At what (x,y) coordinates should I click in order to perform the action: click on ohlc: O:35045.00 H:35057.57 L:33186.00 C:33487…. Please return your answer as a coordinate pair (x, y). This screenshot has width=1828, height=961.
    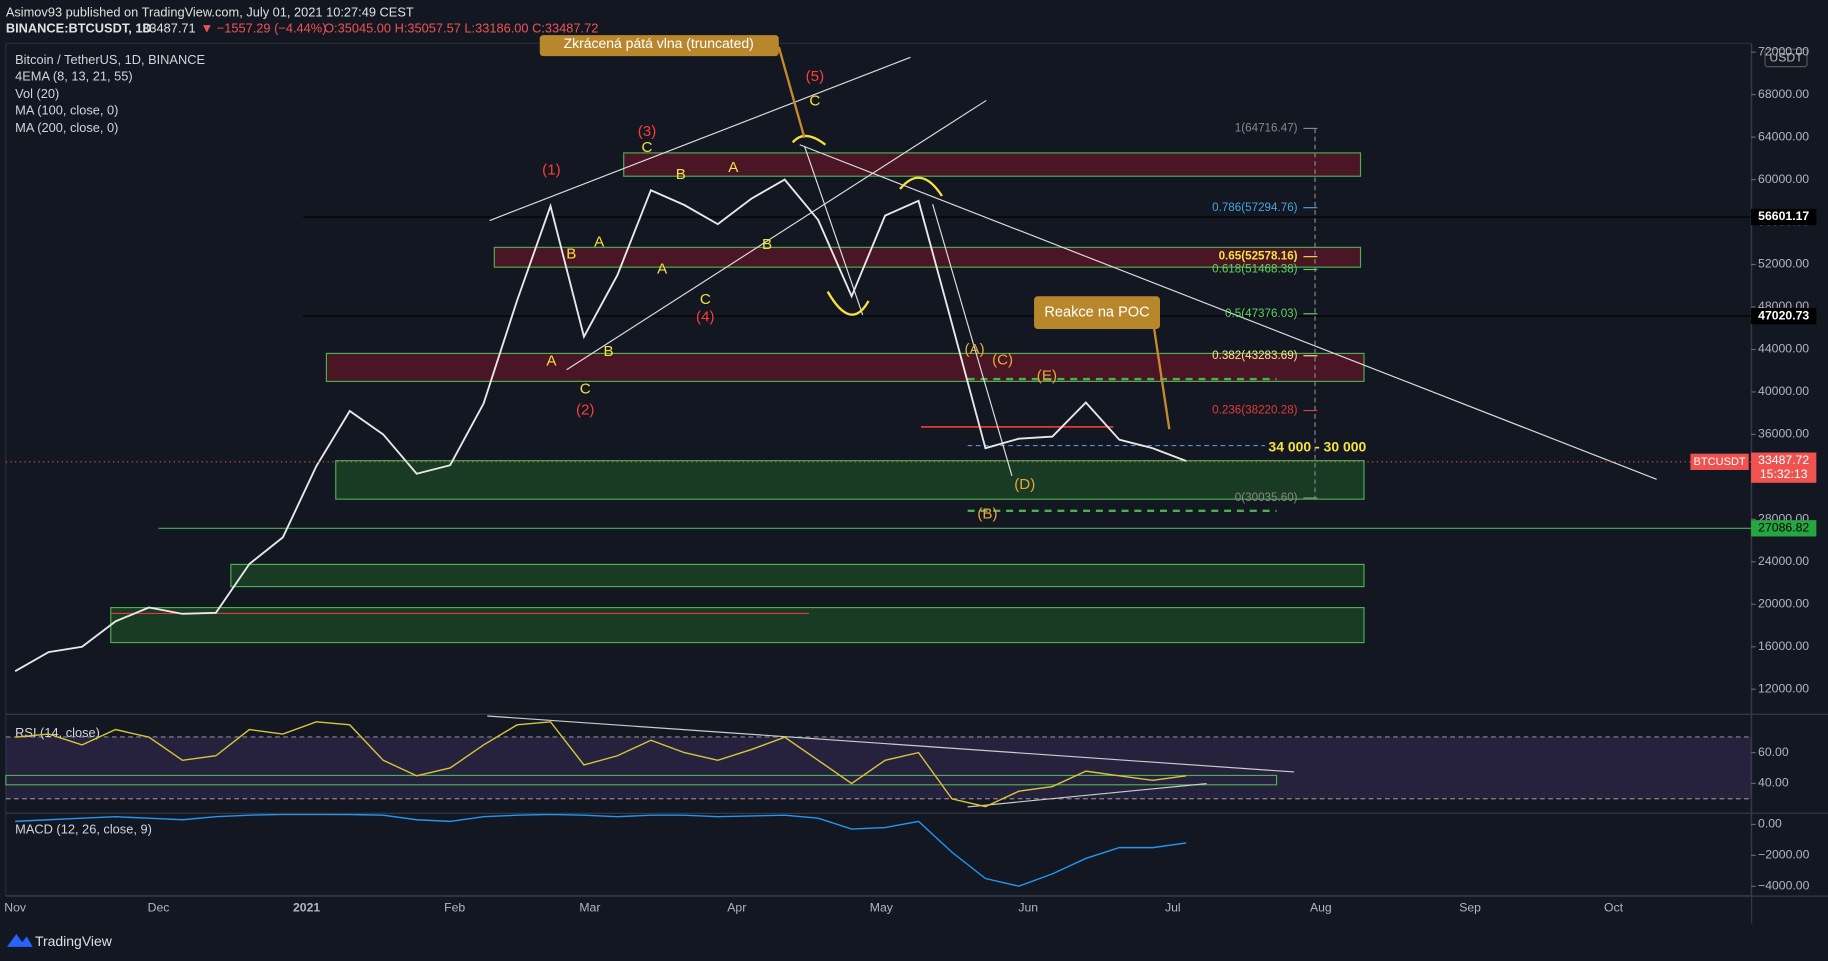
    Looking at the image, I should click on (461, 28).